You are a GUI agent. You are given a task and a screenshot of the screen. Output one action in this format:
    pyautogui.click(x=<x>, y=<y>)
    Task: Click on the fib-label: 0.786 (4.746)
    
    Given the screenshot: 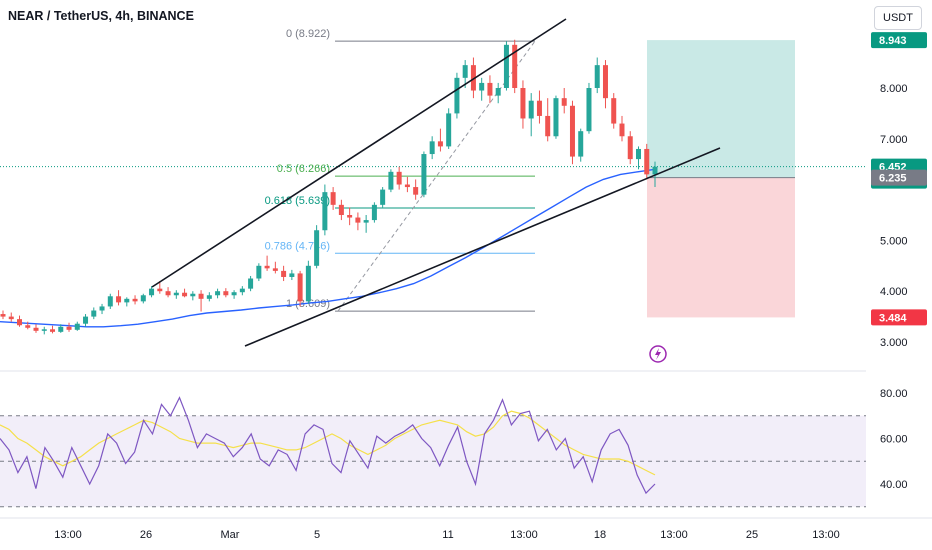 What is the action you would take?
    pyautogui.click(x=297, y=246)
    